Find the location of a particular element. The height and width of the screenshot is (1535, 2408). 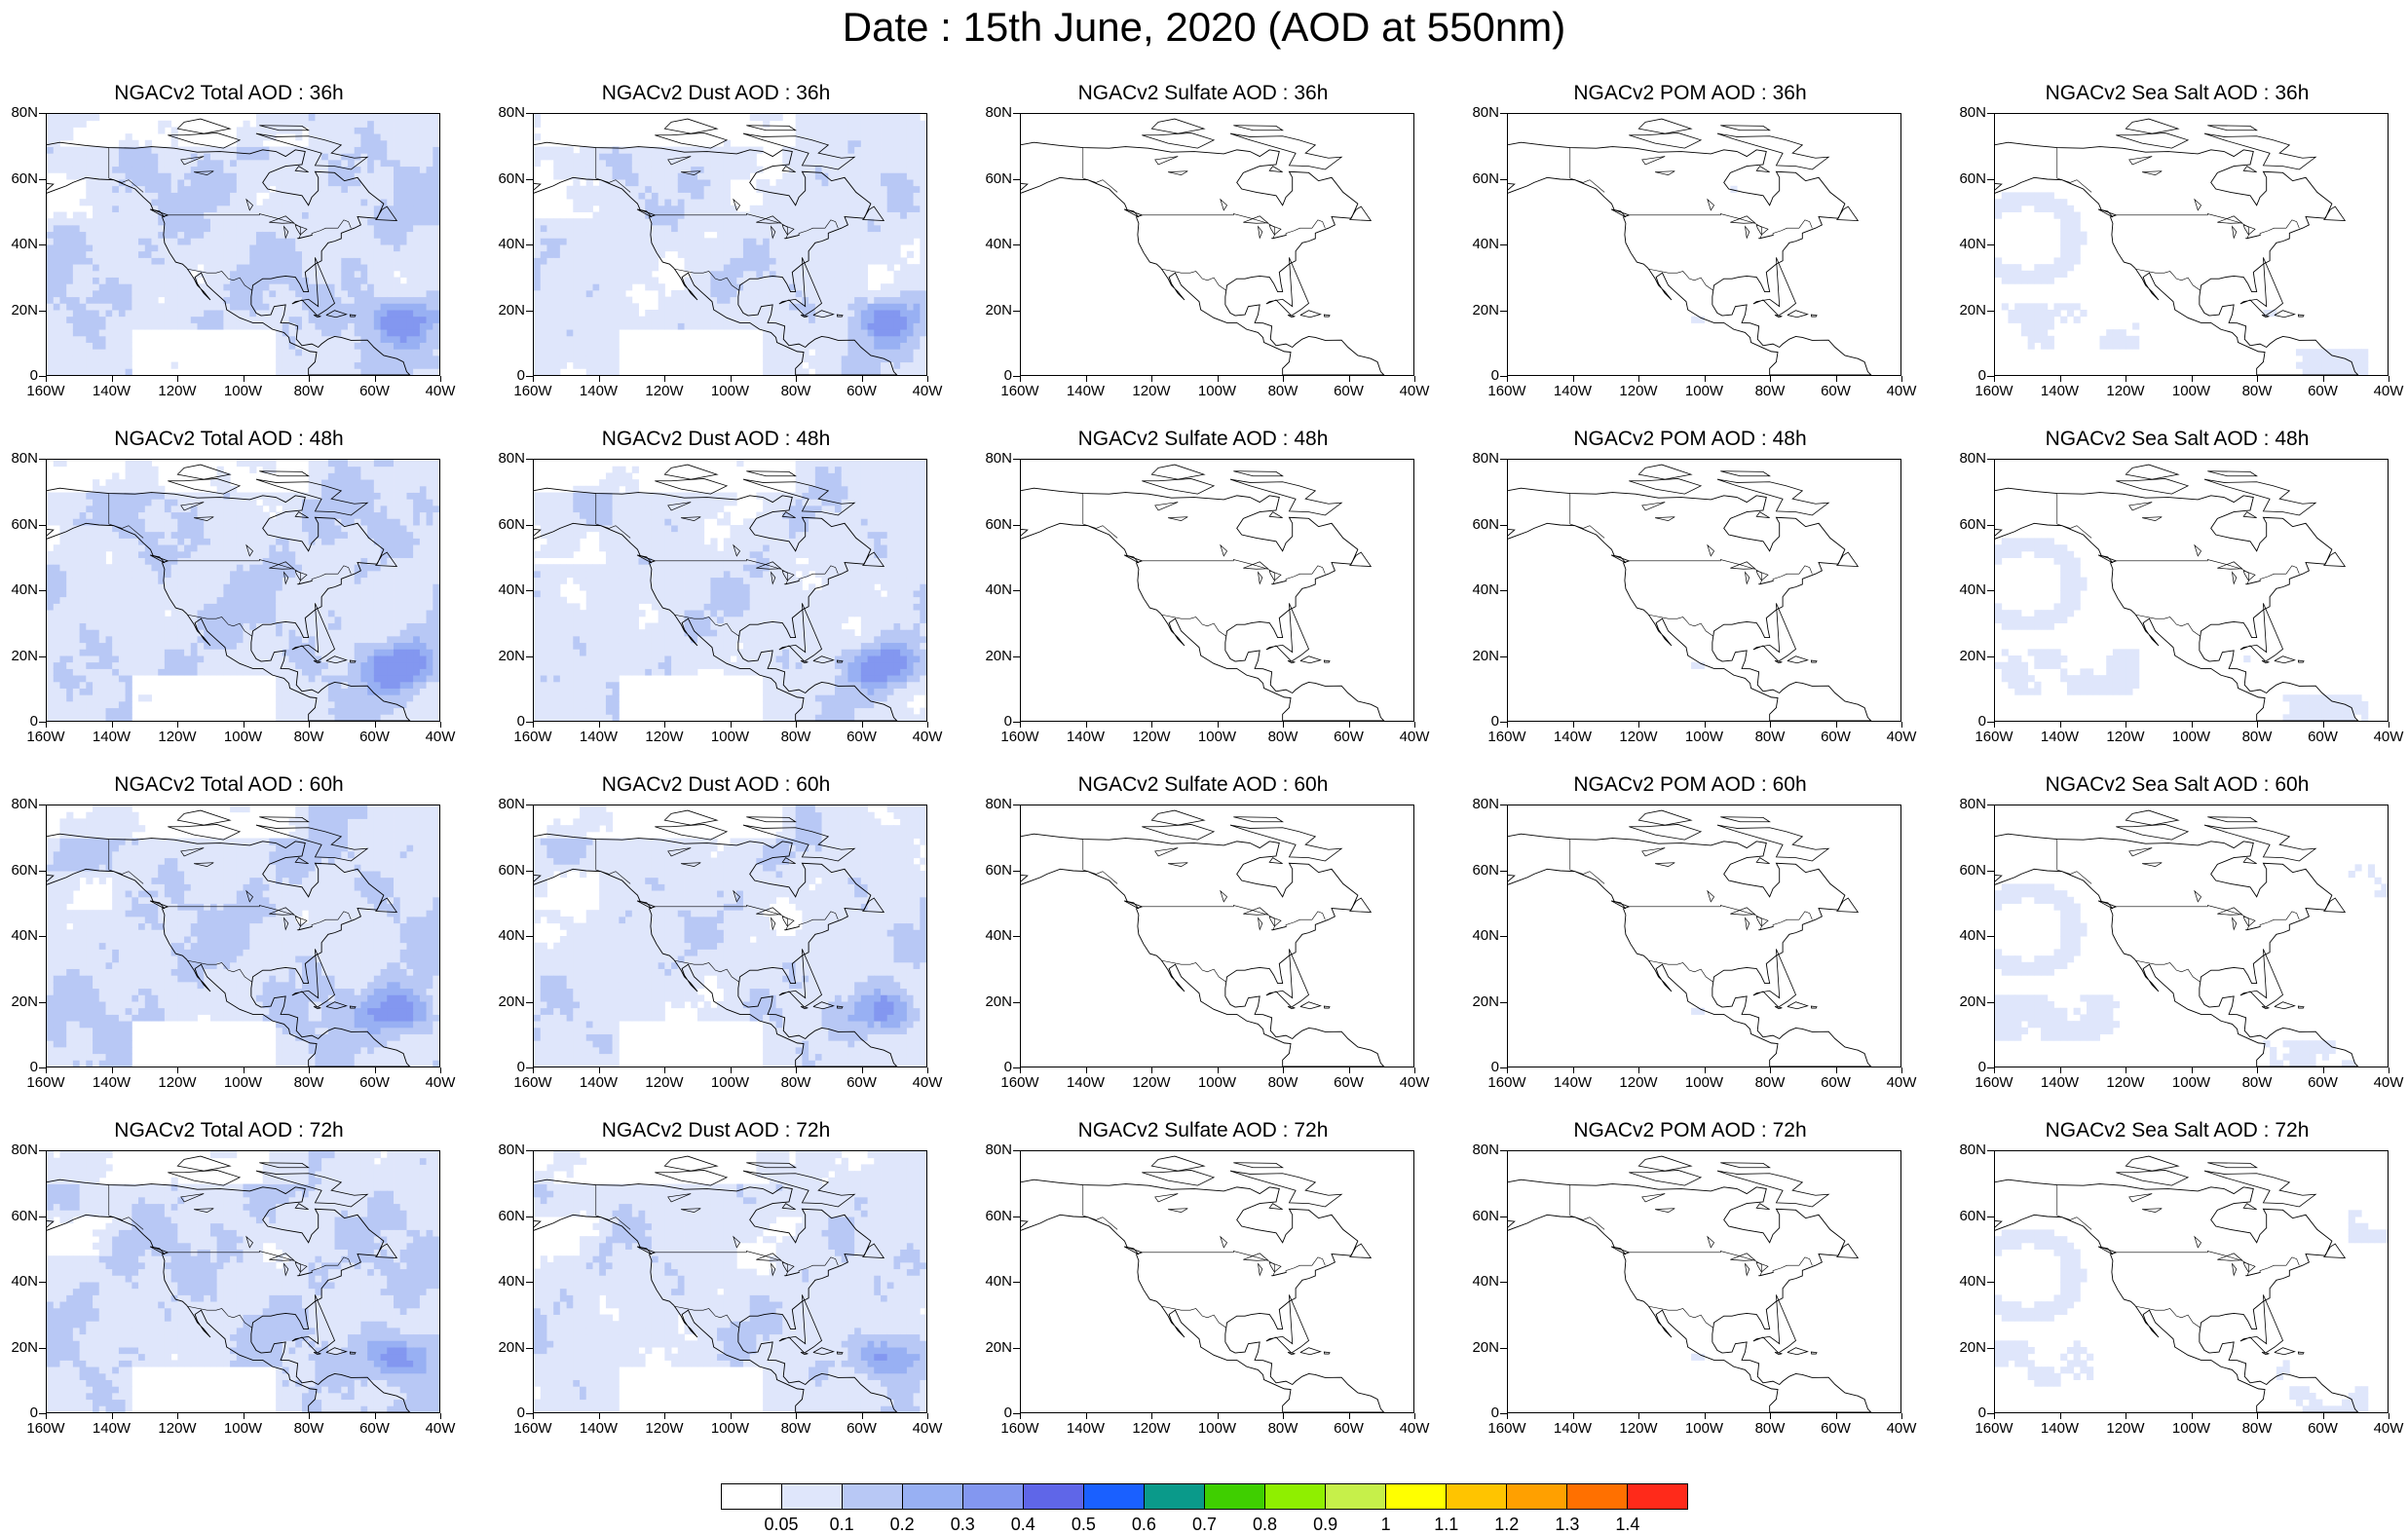

panel-title: NGACv2 Sulfate AOD : 36h is located at coordinates (1203, 94).